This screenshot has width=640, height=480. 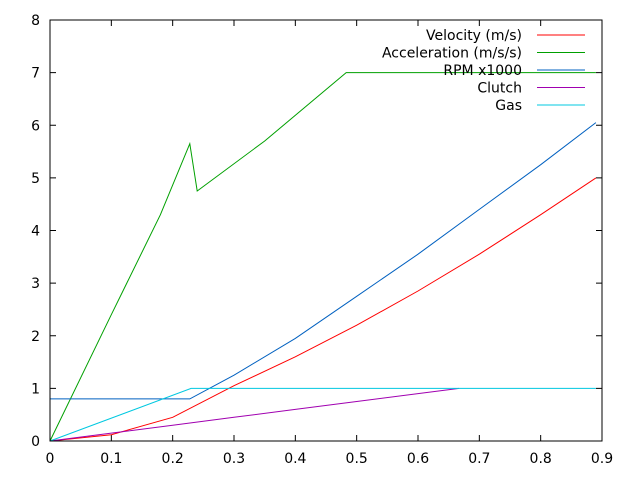 What do you see at coordinates (35, 21) in the screenshot?
I see `y-tick-label: 8` at bounding box center [35, 21].